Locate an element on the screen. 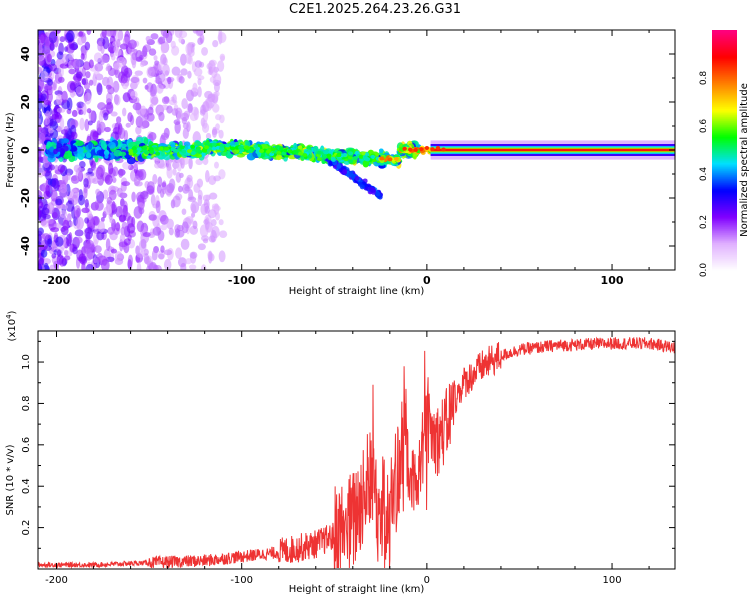 This screenshot has height=600, width=750. colorbar-label: Normalized spectral amplitude is located at coordinates (744, 160).